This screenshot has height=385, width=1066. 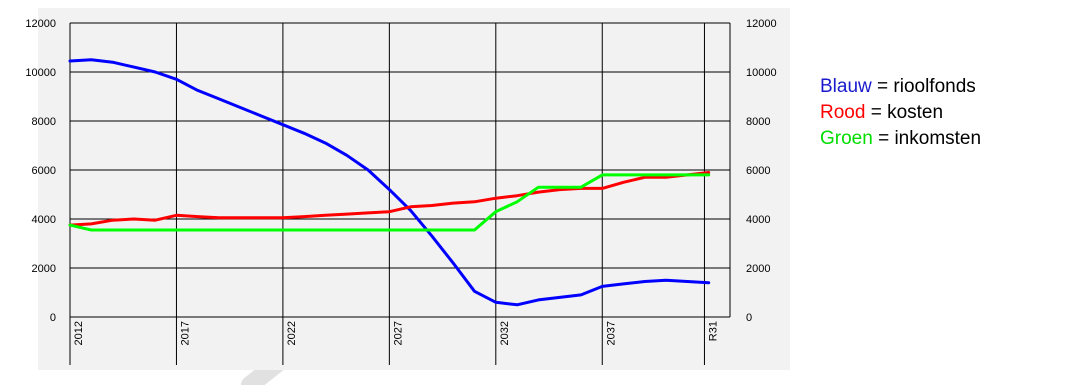 What do you see at coordinates (749, 318) in the screenshot?
I see `y-tick-label-right: 0` at bounding box center [749, 318].